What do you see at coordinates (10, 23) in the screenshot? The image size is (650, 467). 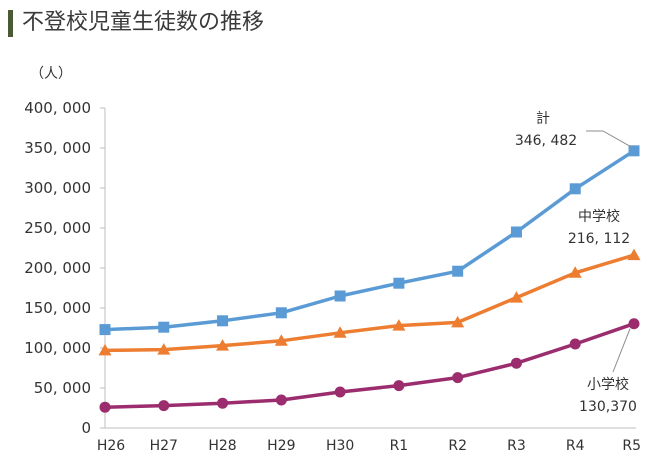 I see `title-accent-bar` at bounding box center [10, 23].